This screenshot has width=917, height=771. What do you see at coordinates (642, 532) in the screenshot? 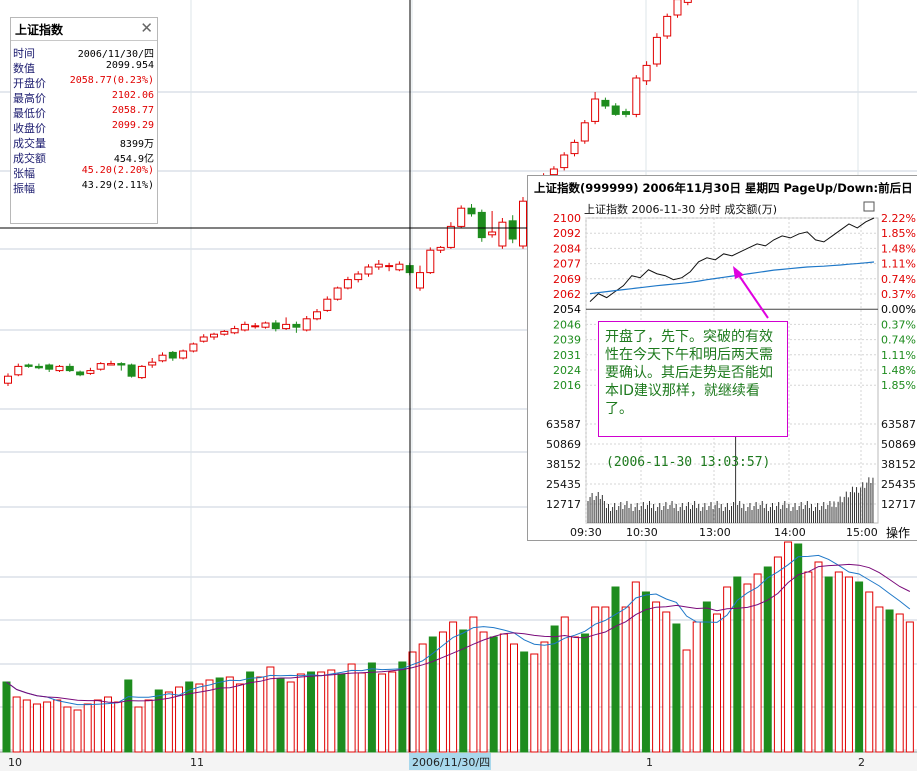
I see `time-label: 10:30` at bounding box center [642, 532].